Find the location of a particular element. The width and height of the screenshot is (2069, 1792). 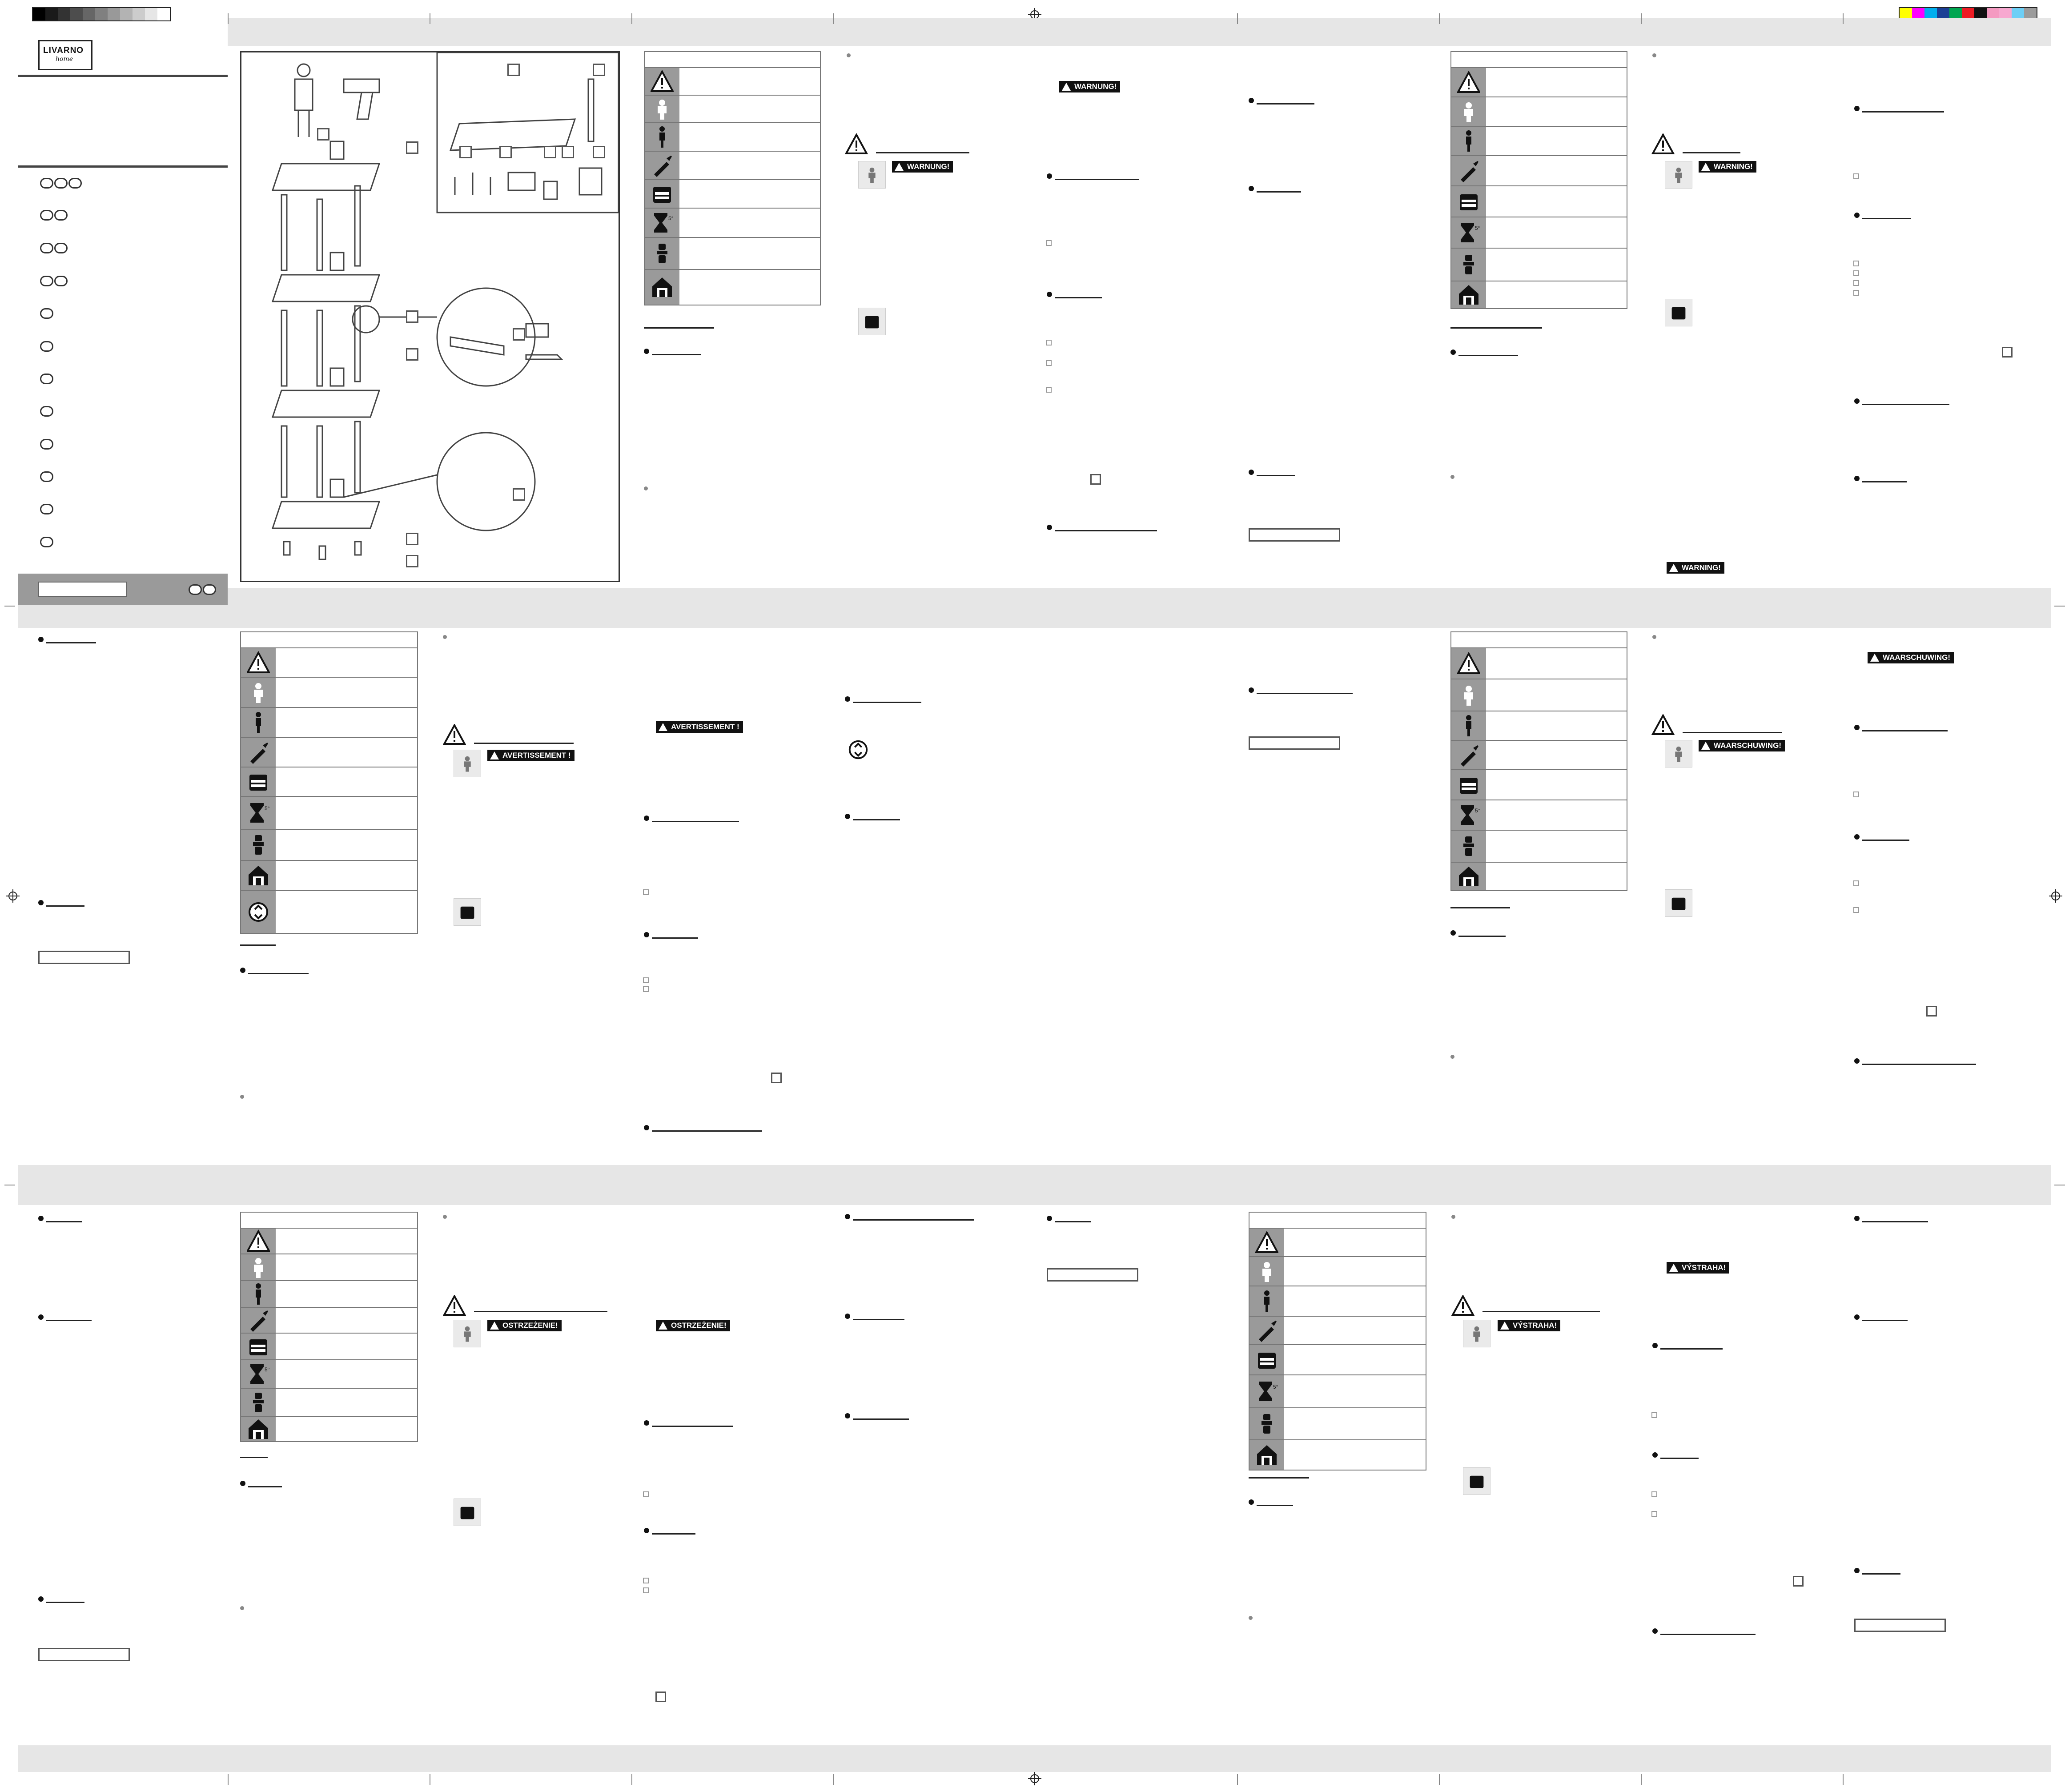

warning-badge-cz: VÝSTRAHA! is located at coordinates (1698, 1268).